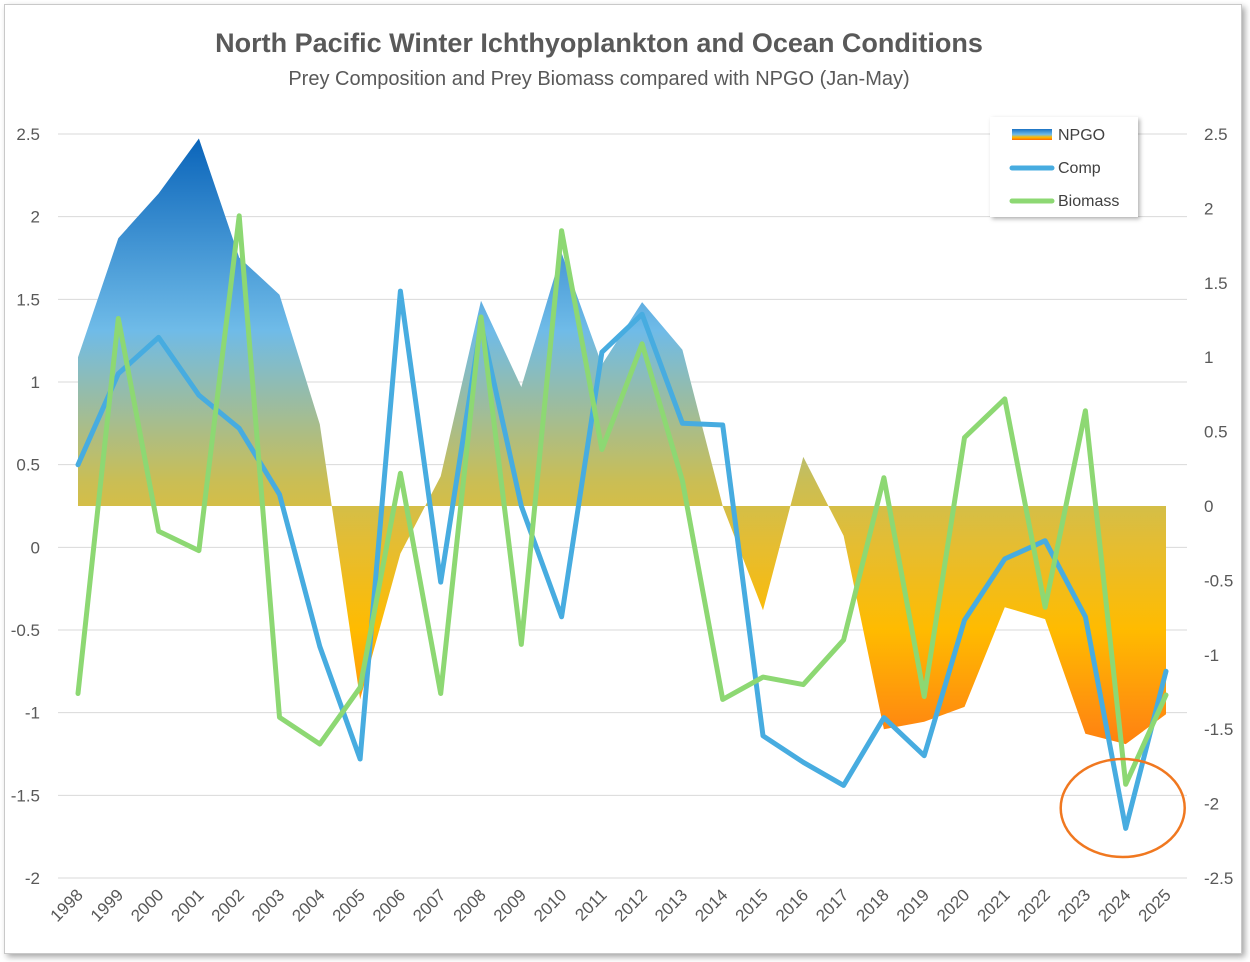  I want to click on right-tick-label: 2, so click(1208, 208).